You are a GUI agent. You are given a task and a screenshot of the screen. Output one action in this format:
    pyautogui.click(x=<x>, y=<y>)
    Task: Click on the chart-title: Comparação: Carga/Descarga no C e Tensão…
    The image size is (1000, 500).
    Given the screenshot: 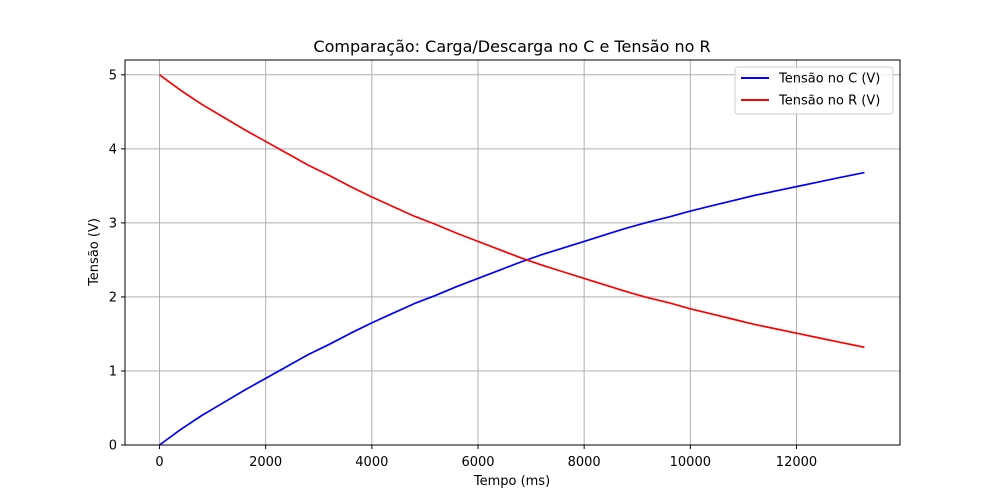 What is the action you would take?
    pyautogui.click(x=511, y=46)
    